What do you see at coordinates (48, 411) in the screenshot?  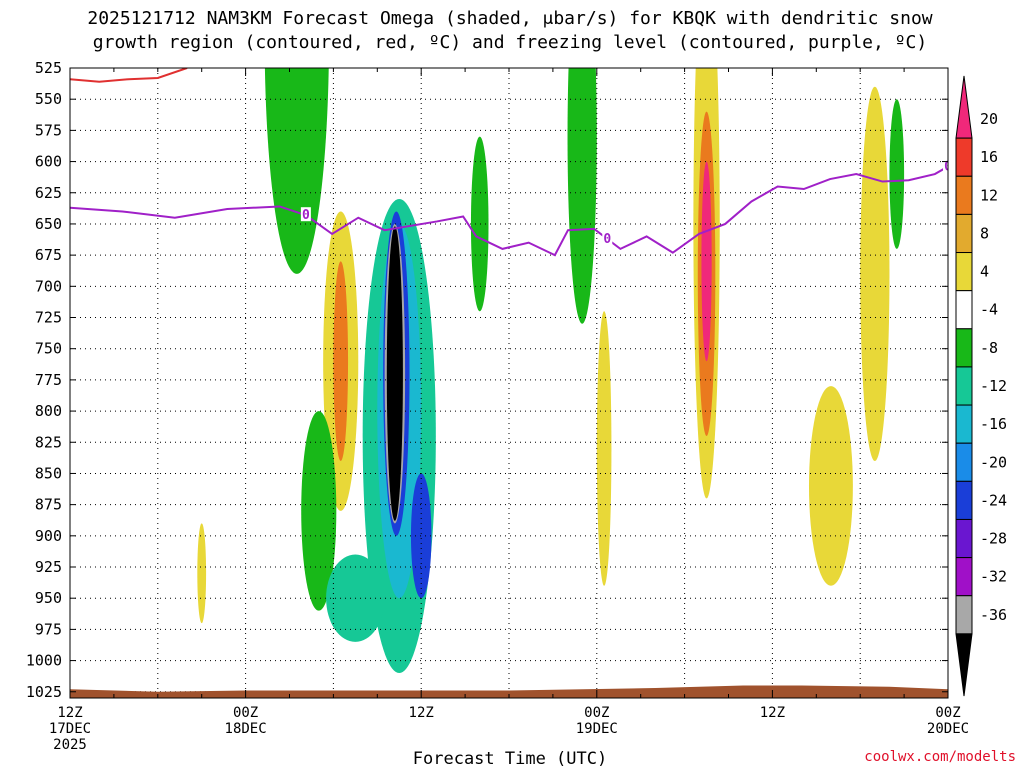 I see `y-tick-label-800: 800` at bounding box center [48, 411].